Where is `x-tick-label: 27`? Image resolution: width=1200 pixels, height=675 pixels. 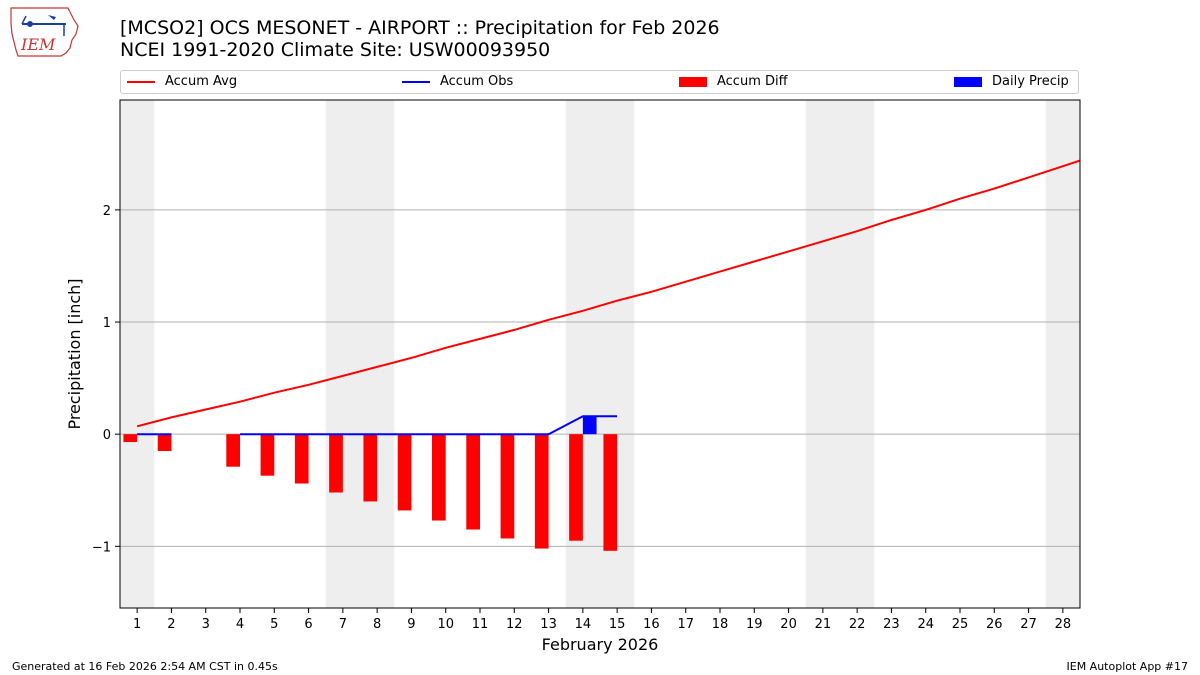
x-tick-label: 27 is located at coordinates (1028, 624).